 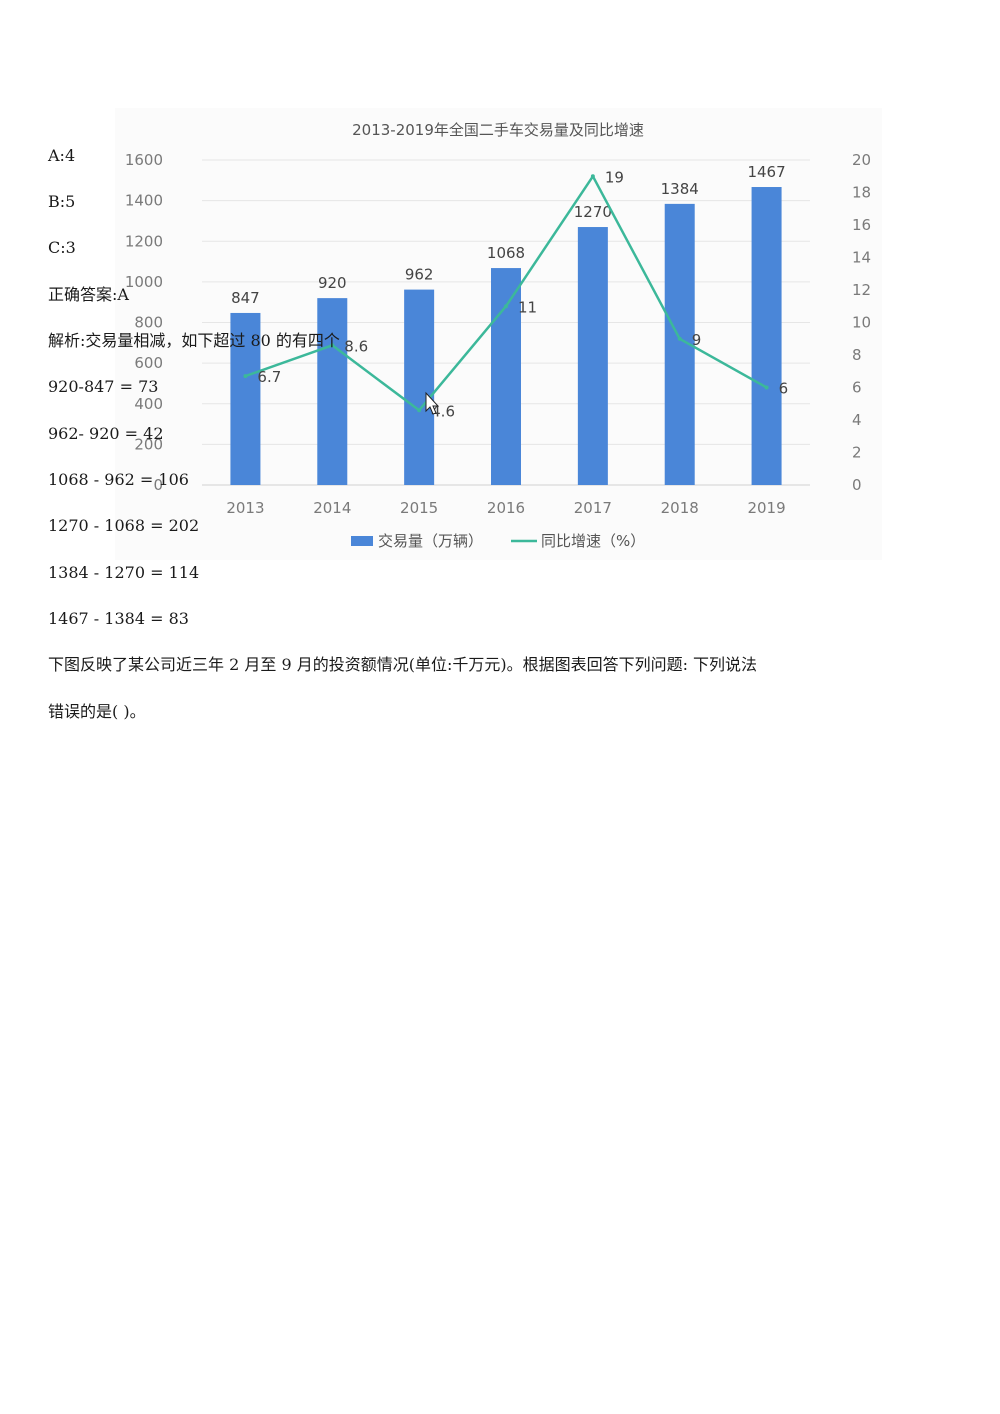 What do you see at coordinates (861, 160) in the screenshot?
I see `y-right-tick-label: 20` at bounding box center [861, 160].